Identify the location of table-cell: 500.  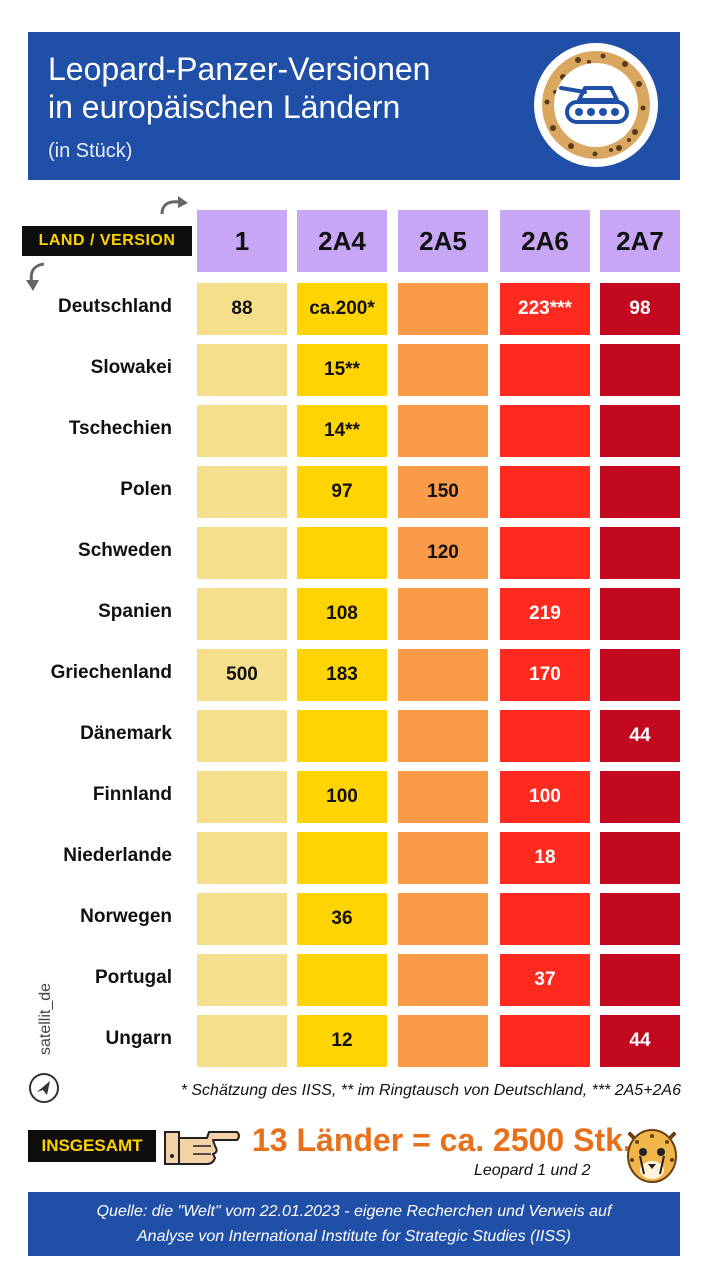
(242, 675).